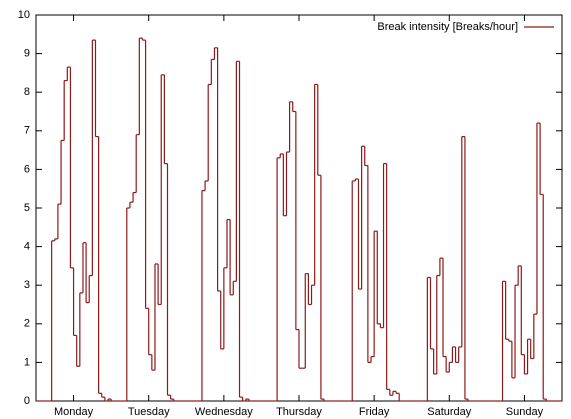 Image resolution: width=571 pixels, height=419 pixels. Describe the element at coordinates (27, 169) in the screenshot. I see `y-tick-label: 6` at that location.